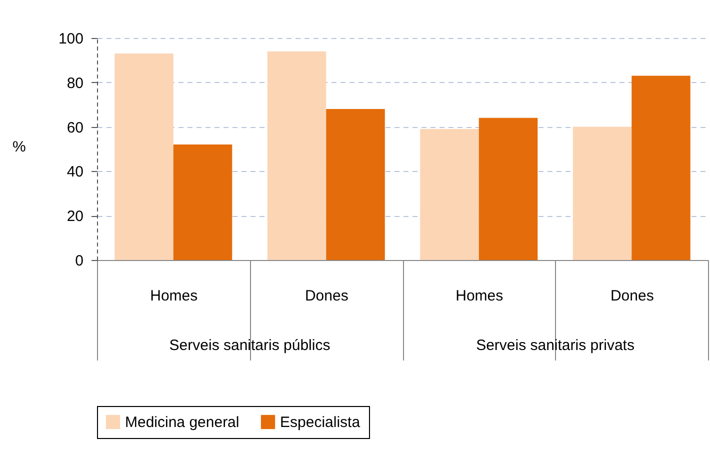  What do you see at coordinates (555, 345) in the screenshot?
I see `text: Serveis sanitaris privats` at bounding box center [555, 345].